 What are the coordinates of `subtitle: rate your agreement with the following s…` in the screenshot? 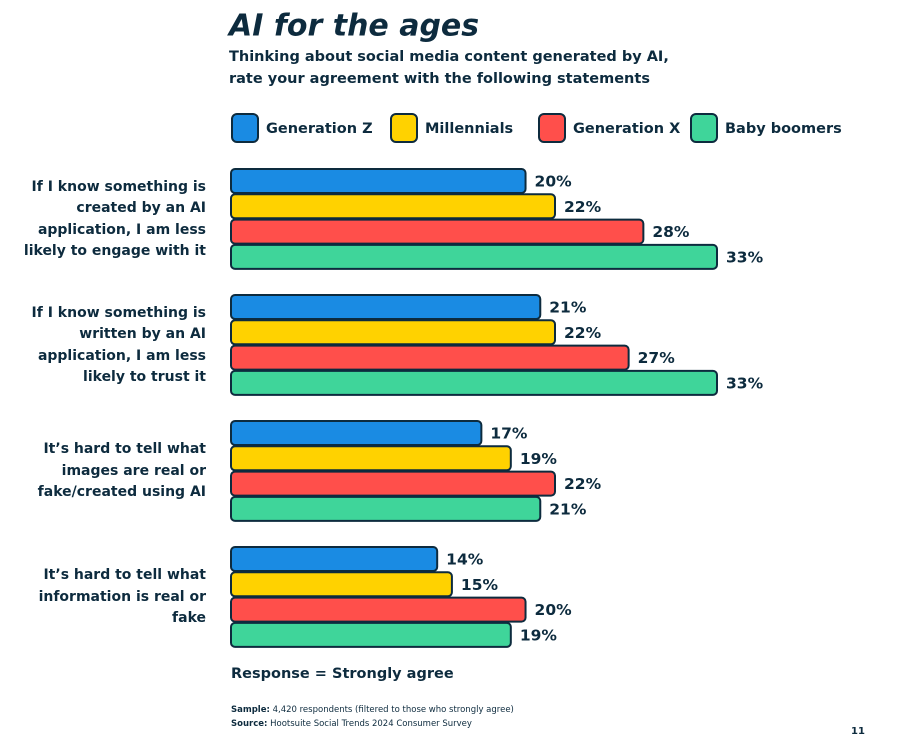 It's located at (439, 79).